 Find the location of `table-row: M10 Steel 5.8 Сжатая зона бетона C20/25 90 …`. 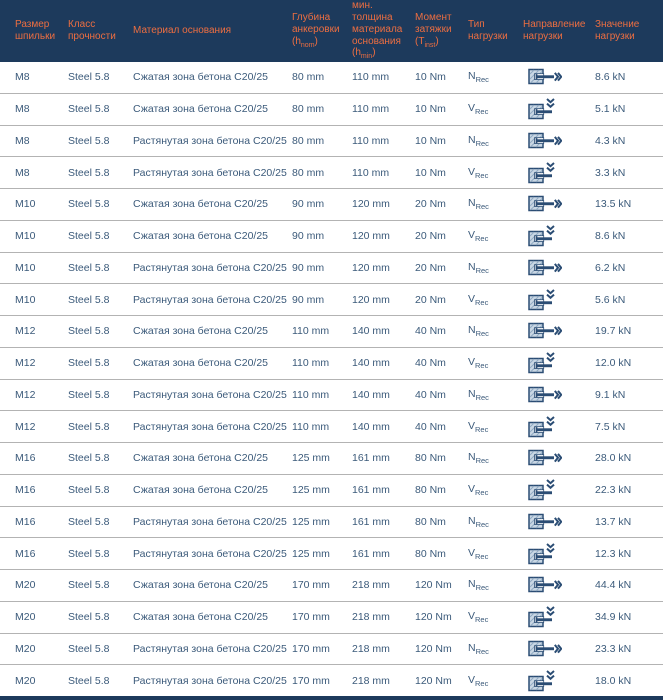

table-row: M10 Steel 5.8 Сжатая зона бетона C20/25 90 … is located at coordinates (331, 235).